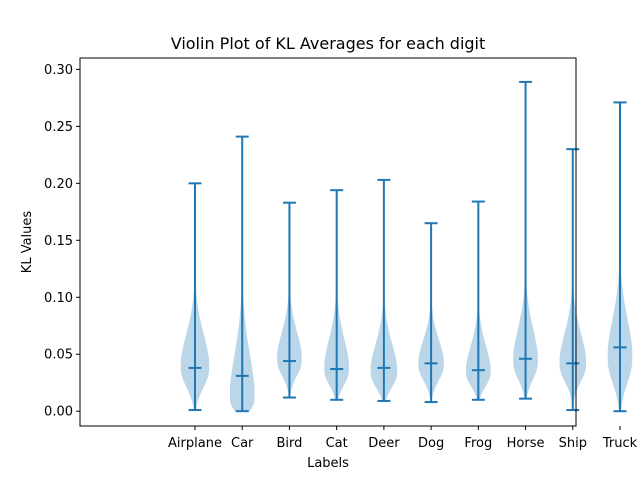 The height and width of the screenshot is (480, 640). Describe the element at coordinates (58, 412) in the screenshot. I see `y-tick-label: 0.00` at that location.